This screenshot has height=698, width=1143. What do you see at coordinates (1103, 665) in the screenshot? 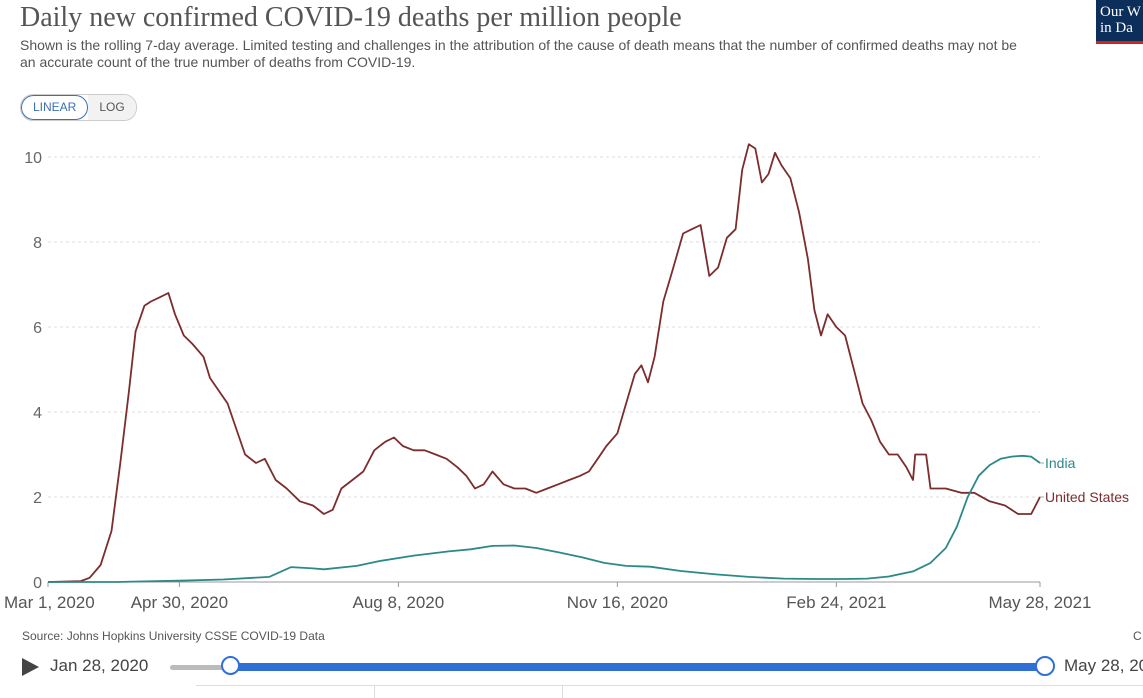
I see `timeline-end-date: May 28, 20` at bounding box center [1103, 665].